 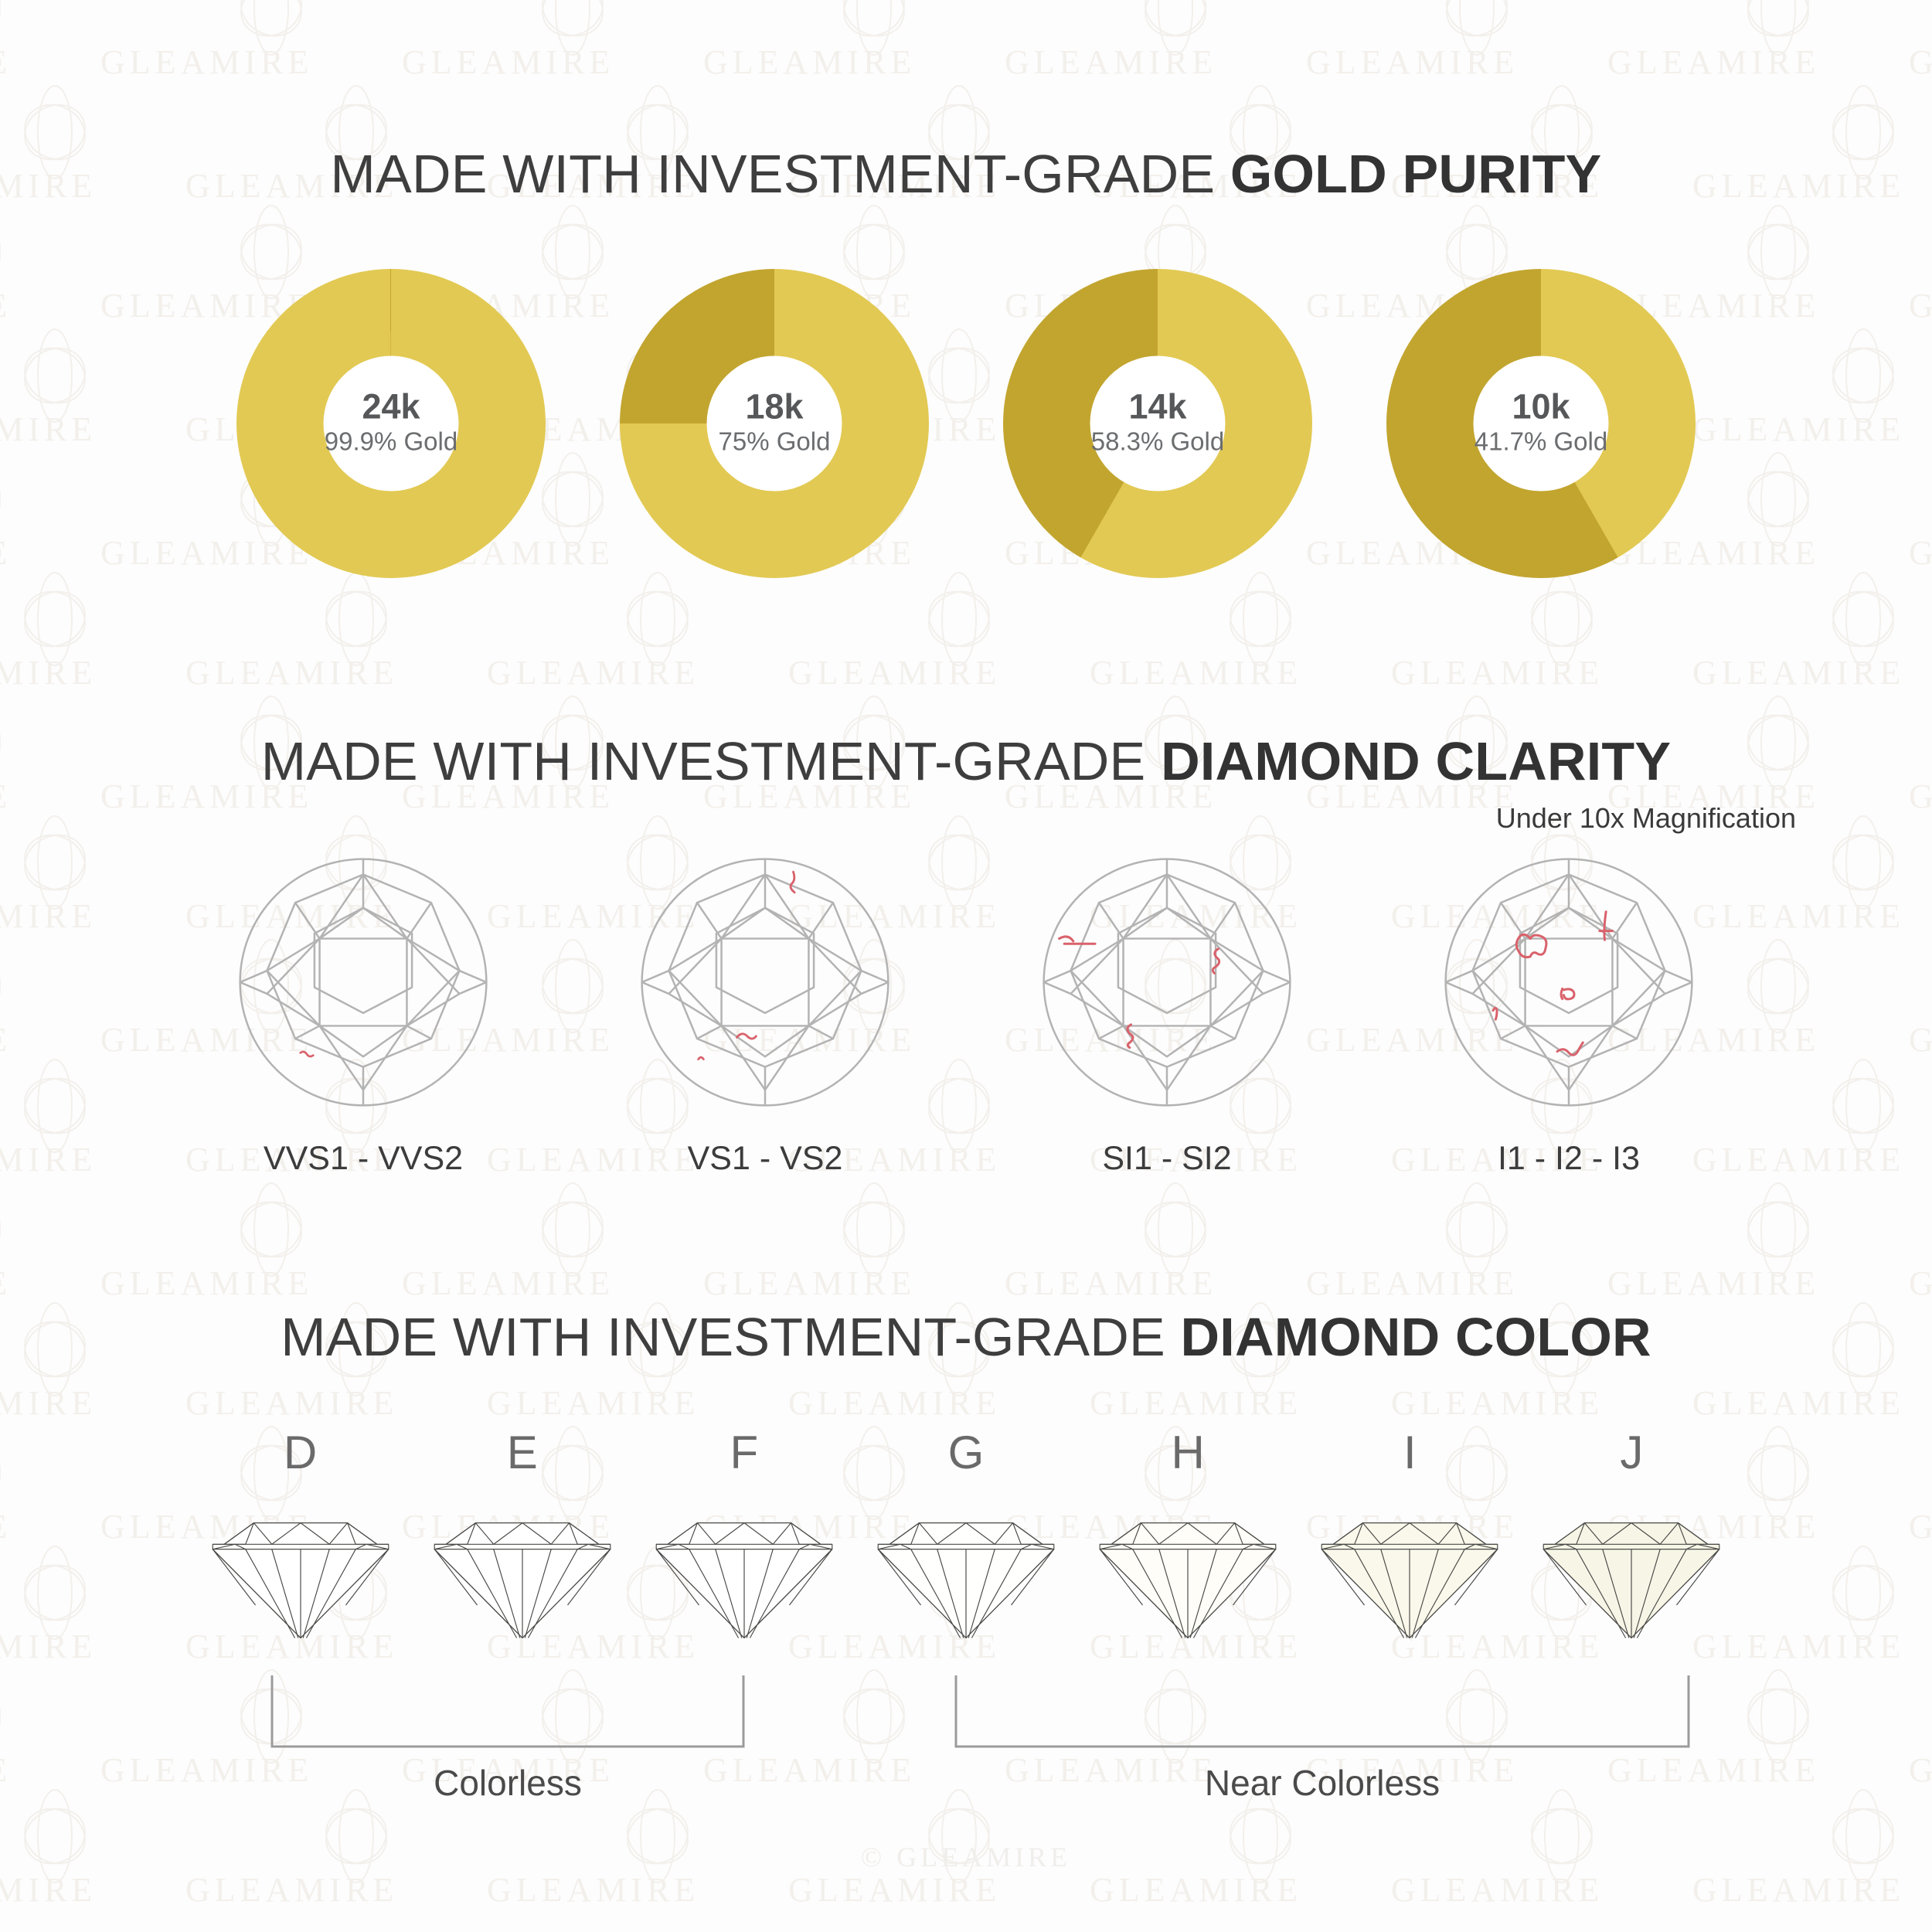 What do you see at coordinates (765, 983) in the screenshot?
I see `round-brilliant-top-view-vs-icon` at bounding box center [765, 983].